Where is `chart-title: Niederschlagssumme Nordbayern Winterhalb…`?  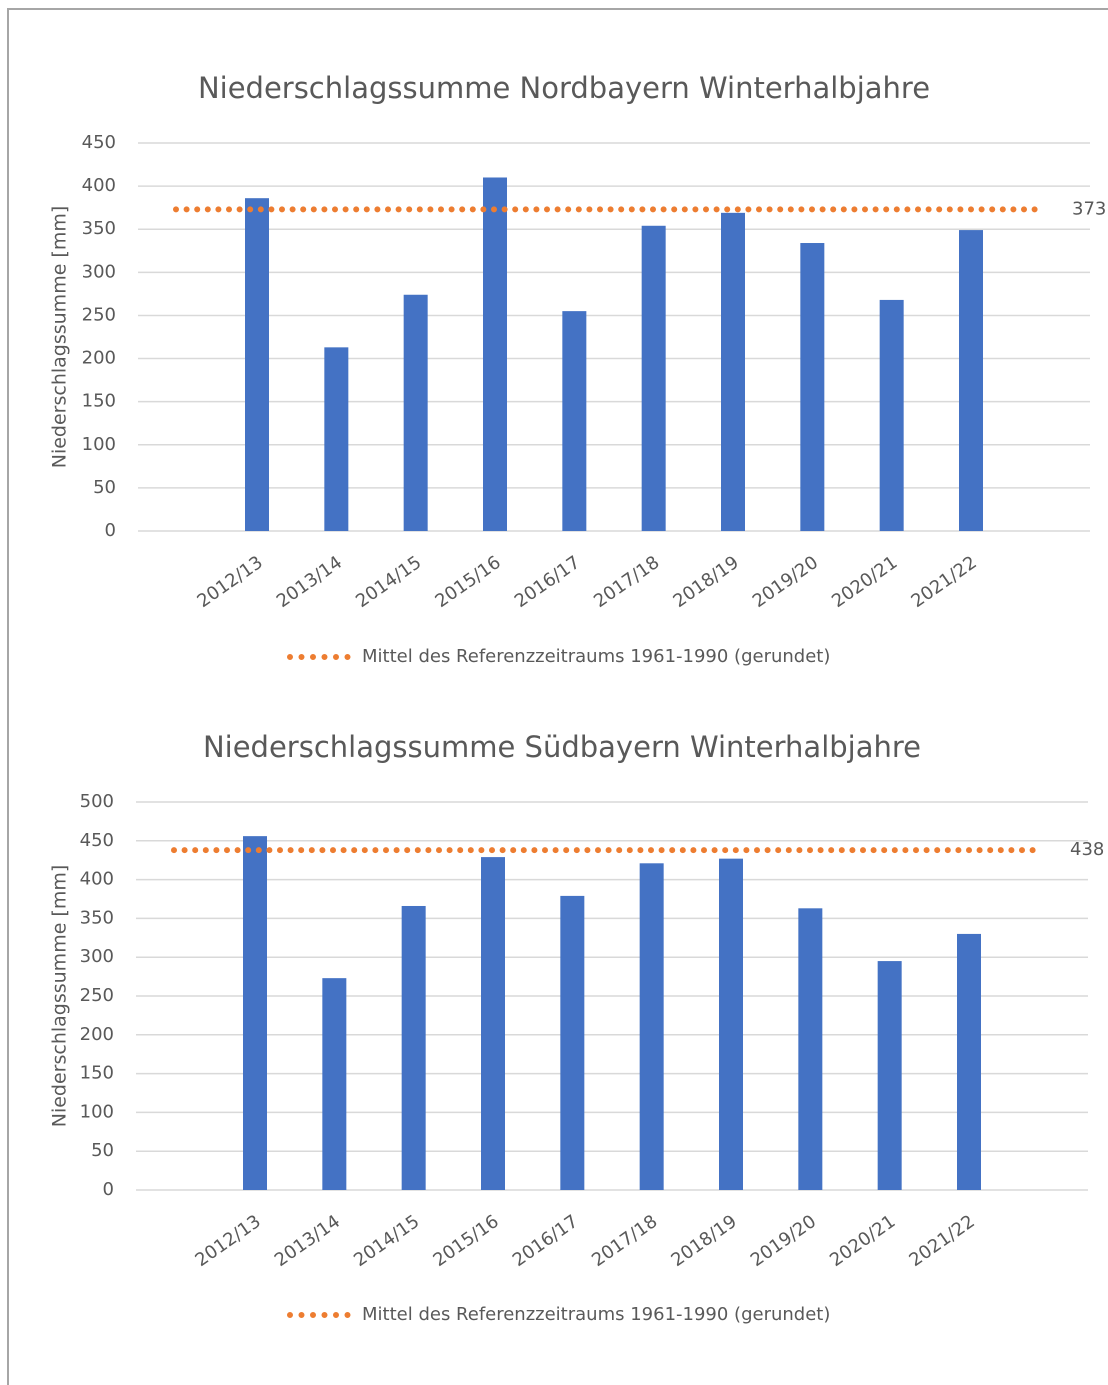 chart-title: Niederschlagssumme Nordbayern Winterhalb… is located at coordinates (564, 88).